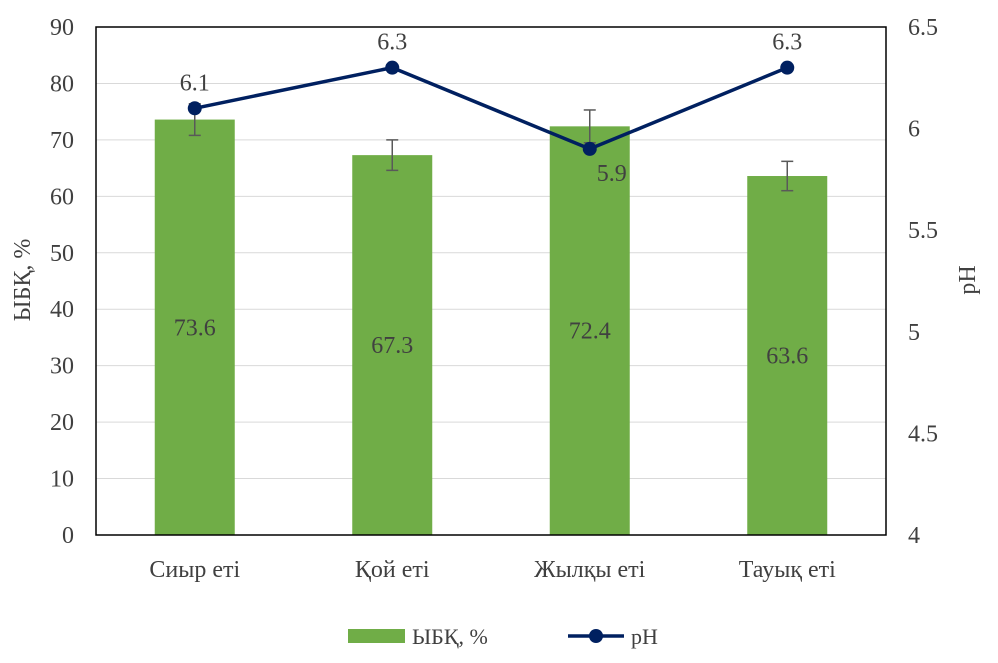  What do you see at coordinates (923, 282) in the screenshot?
I see `right-axis-ticks: 4 4.5 5 5.5 6 6.5` at bounding box center [923, 282].